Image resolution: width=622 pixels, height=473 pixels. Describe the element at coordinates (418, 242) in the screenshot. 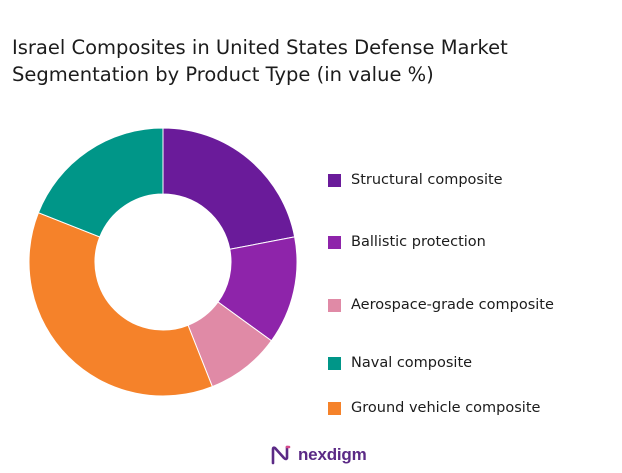

I see `legend-label-ballistic: Ballistic protection` at that location.